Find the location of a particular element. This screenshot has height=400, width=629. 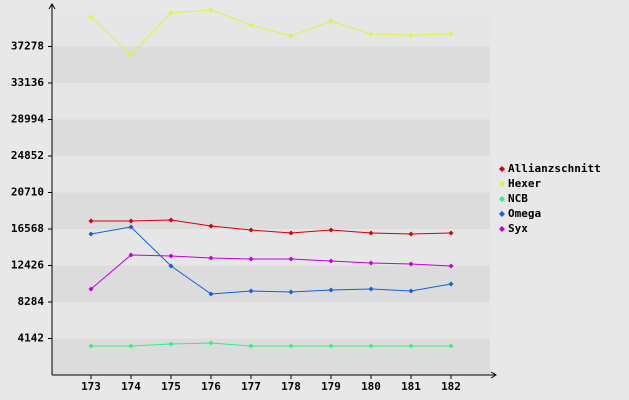

x-tick-label: 176 is located at coordinates (211, 386).